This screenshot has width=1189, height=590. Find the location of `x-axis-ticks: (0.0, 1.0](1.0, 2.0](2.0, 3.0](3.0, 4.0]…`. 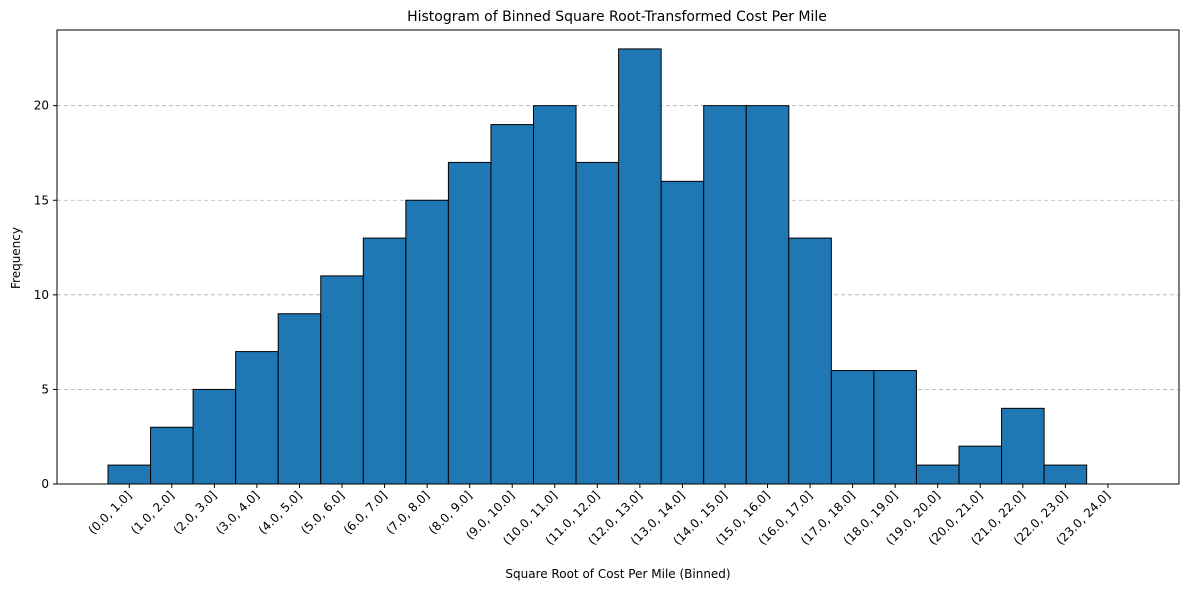

x-axis-ticks: (0.0, 1.0](1.0, 2.0](2.0, 3.0](3.0, 4.0]… is located at coordinates (599, 516).